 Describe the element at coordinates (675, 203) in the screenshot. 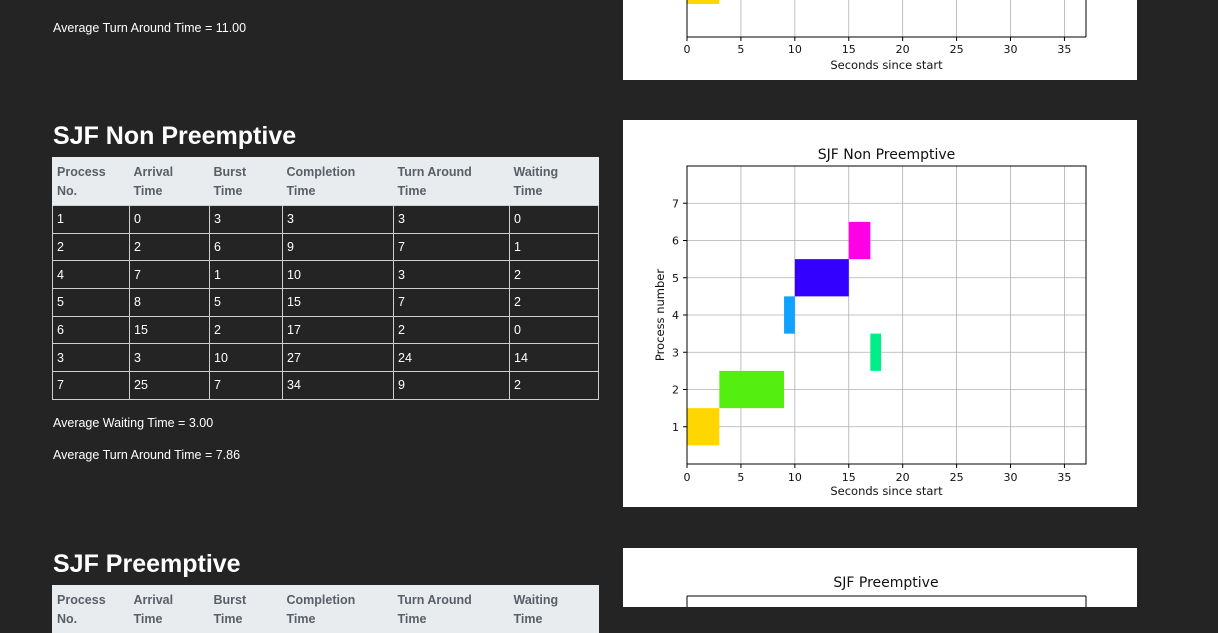

I see `y-tick-label: 7` at that location.